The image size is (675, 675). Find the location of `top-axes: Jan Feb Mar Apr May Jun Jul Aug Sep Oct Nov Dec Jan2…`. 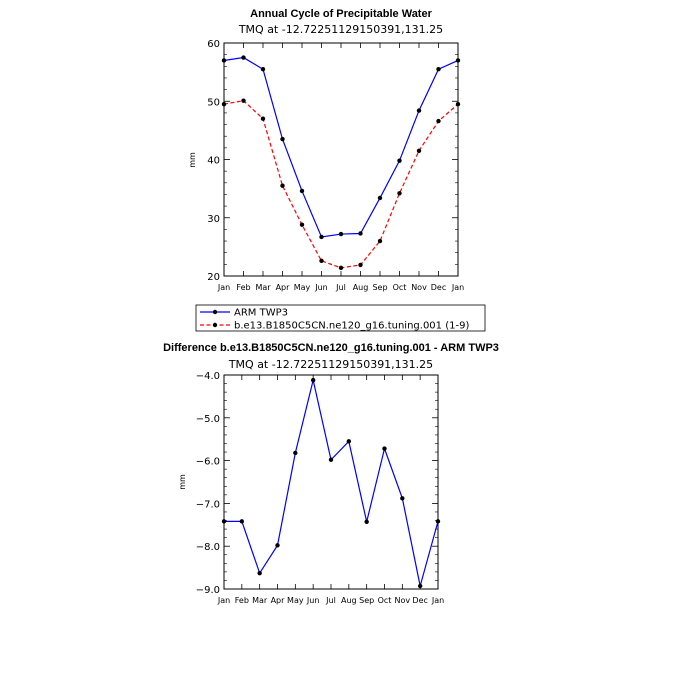

top-axes: Jan Feb Mar Apr May Jun Jul Aug Sep Oct Nov Dec Jan2… is located at coordinates (335, 165).